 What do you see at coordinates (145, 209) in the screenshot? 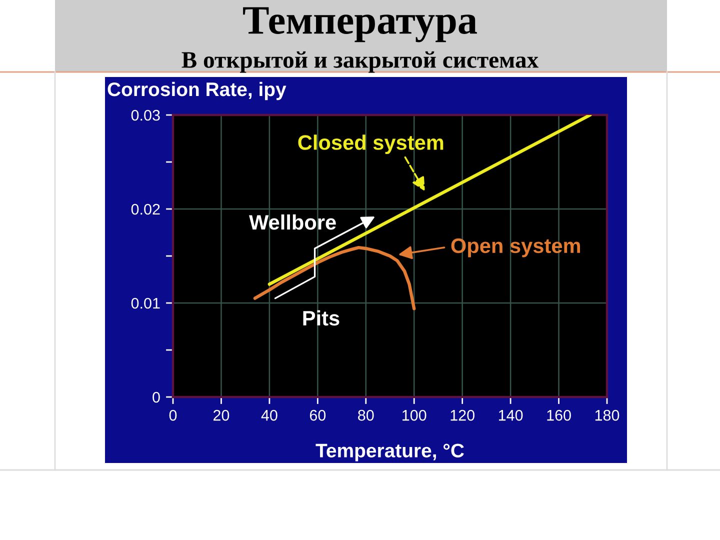
I see `y-tick-label: 0.02` at bounding box center [145, 209].